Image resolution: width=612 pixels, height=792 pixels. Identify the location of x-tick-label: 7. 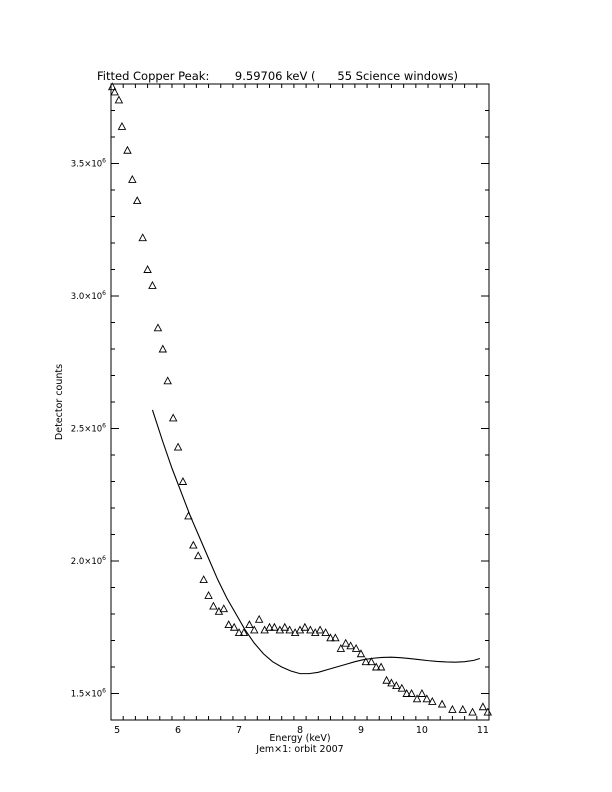
(239, 730).